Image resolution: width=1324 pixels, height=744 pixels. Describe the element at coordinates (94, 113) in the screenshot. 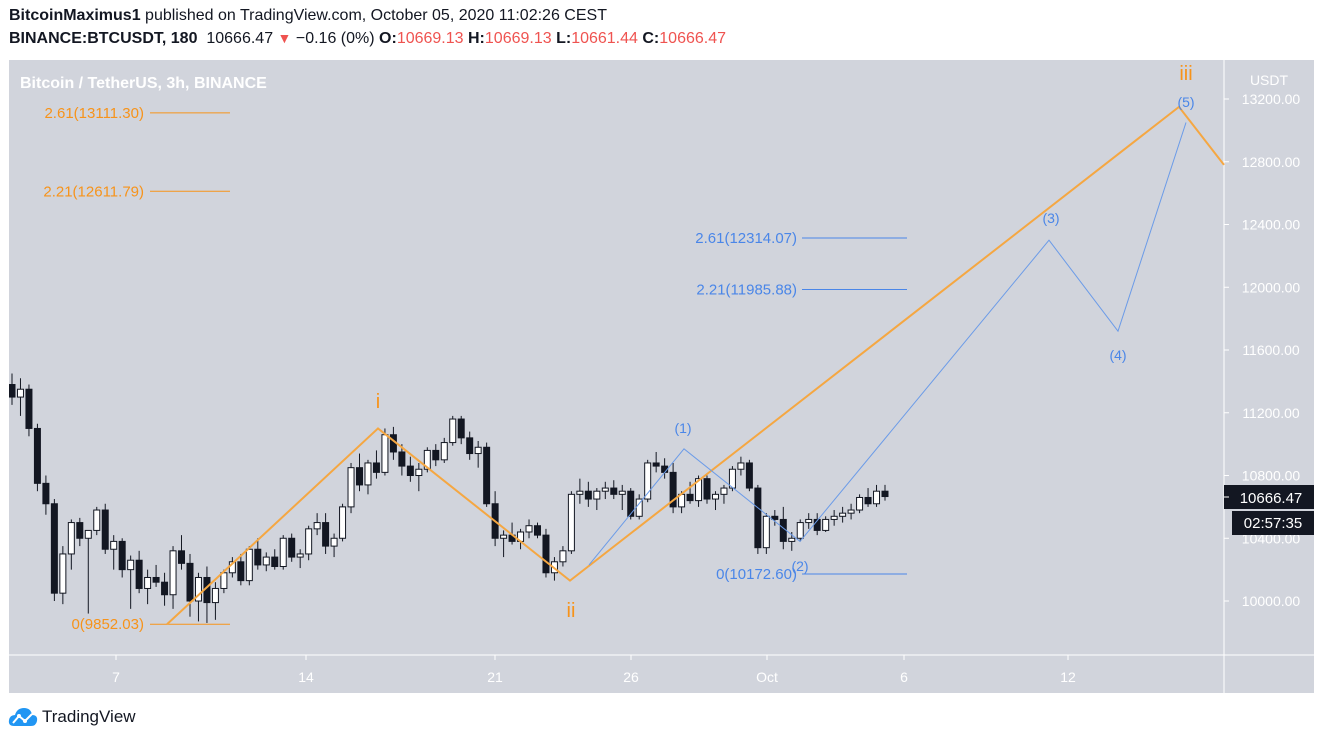

I see `fib-orange-level-label: 2.61(13111.30)` at that location.